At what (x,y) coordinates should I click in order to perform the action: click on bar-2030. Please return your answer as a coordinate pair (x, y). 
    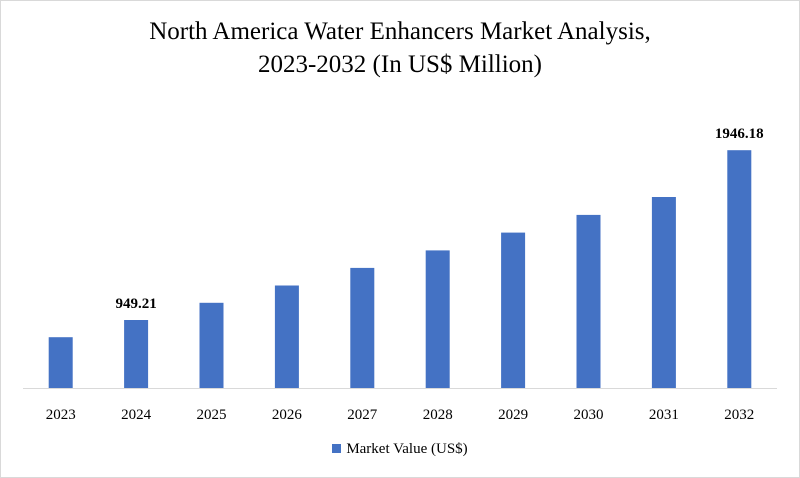
    Looking at the image, I should click on (588, 301).